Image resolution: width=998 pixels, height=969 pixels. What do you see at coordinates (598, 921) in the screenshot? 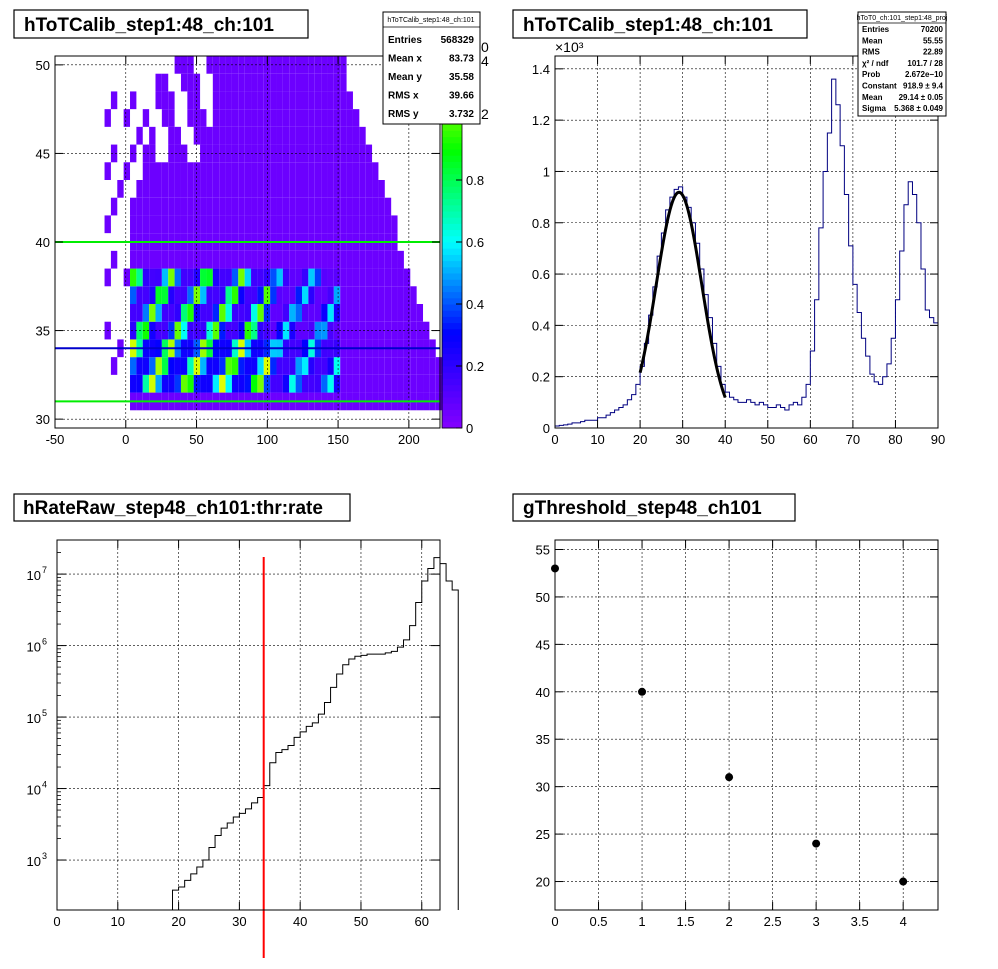
I see `x-tick-label: 0.5` at bounding box center [598, 921].